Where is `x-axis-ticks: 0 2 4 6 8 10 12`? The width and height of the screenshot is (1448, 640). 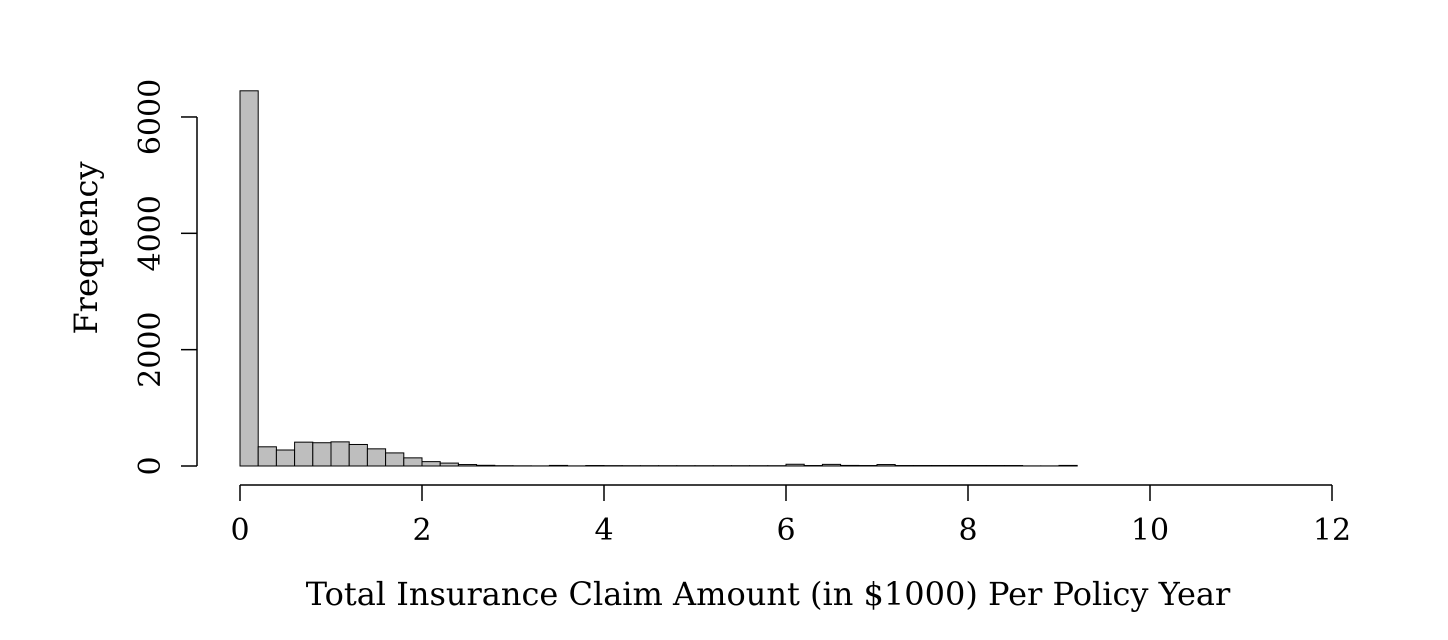
x-axis-ticks: 0 2 4 6 8 10 12 is located at coordinates (790, 516).